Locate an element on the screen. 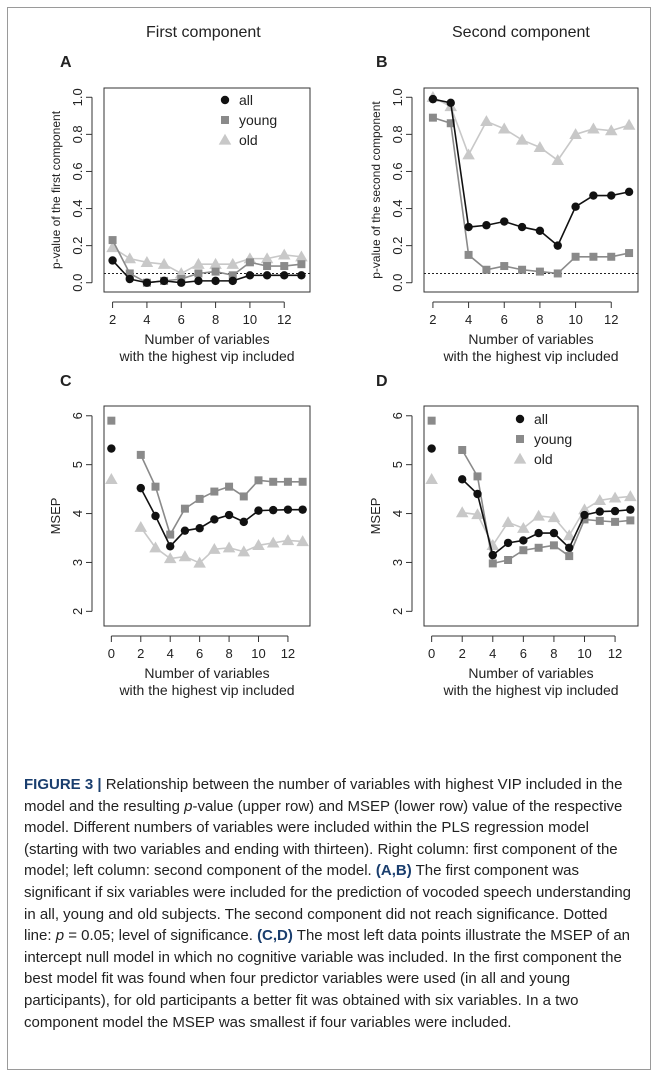 The image size is (659, 1078). panel-d-y-tick-label: 2 is located at coordinates (397, 611).